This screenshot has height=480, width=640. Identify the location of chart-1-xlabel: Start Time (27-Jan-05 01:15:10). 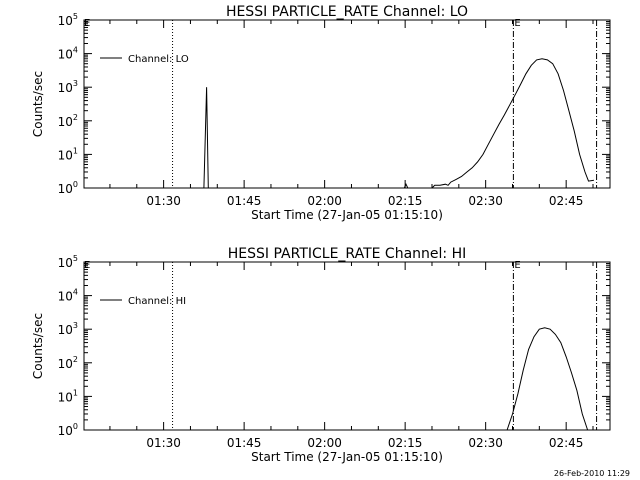
(347, 457).